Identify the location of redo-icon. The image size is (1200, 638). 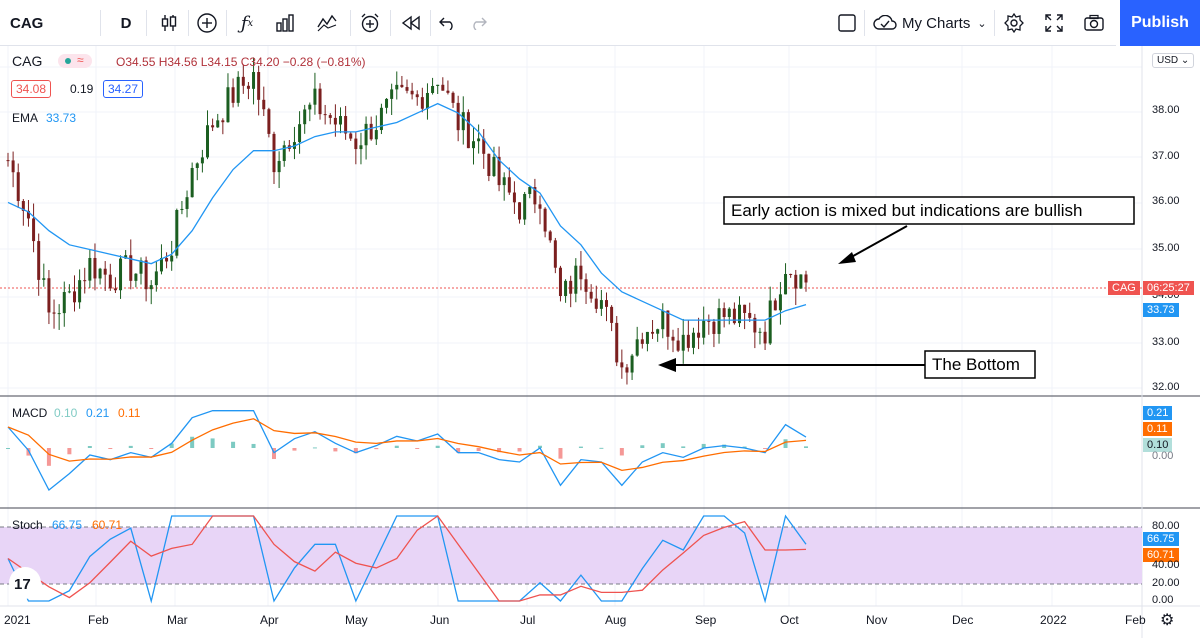
(478, 23).